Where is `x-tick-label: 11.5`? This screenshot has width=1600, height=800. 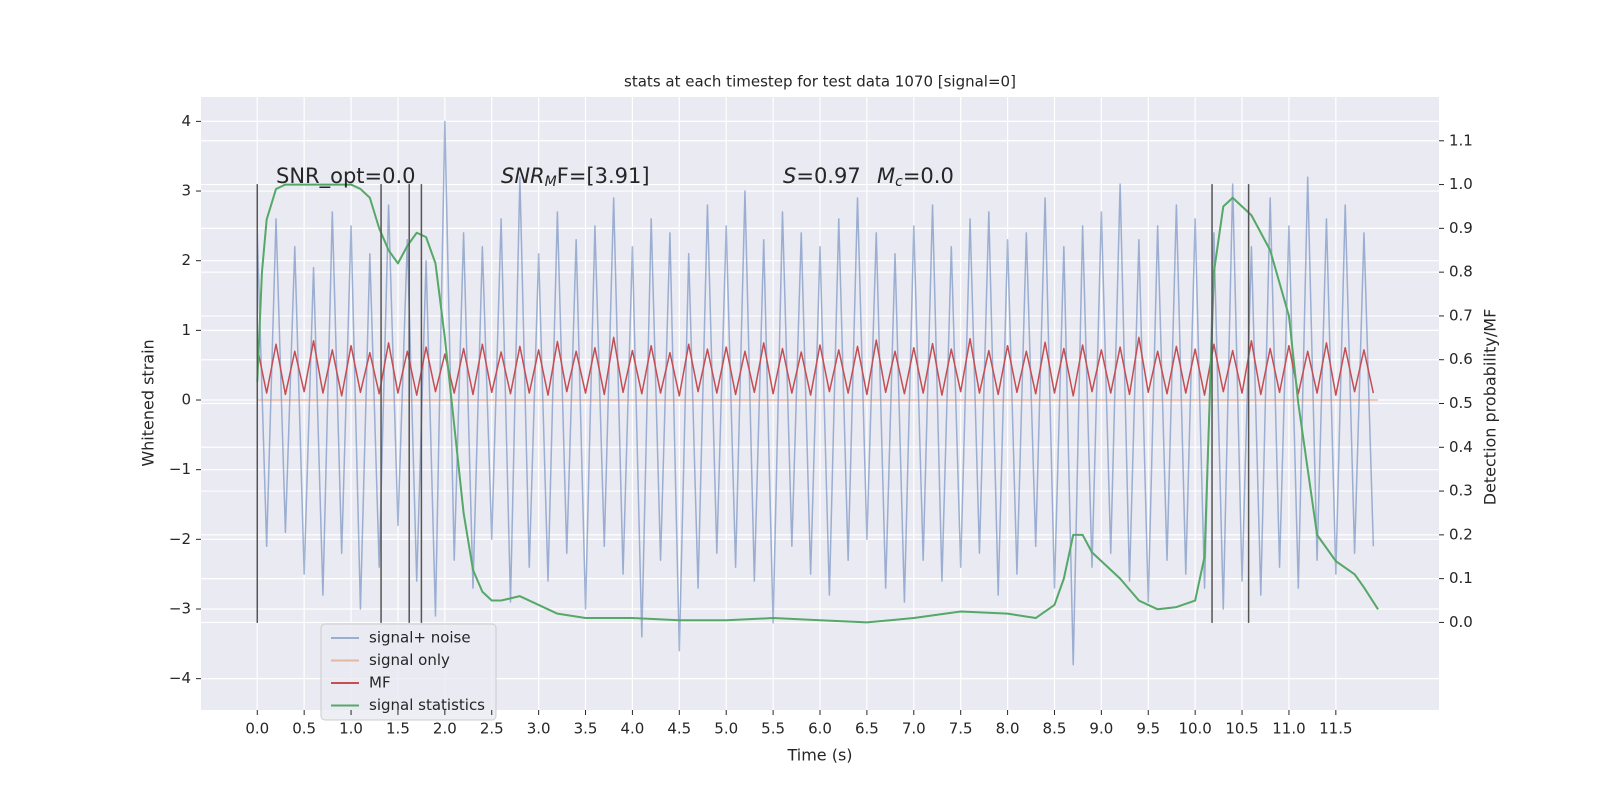
x-tick-label: 11.5 is located at coordinates (1335, 729).